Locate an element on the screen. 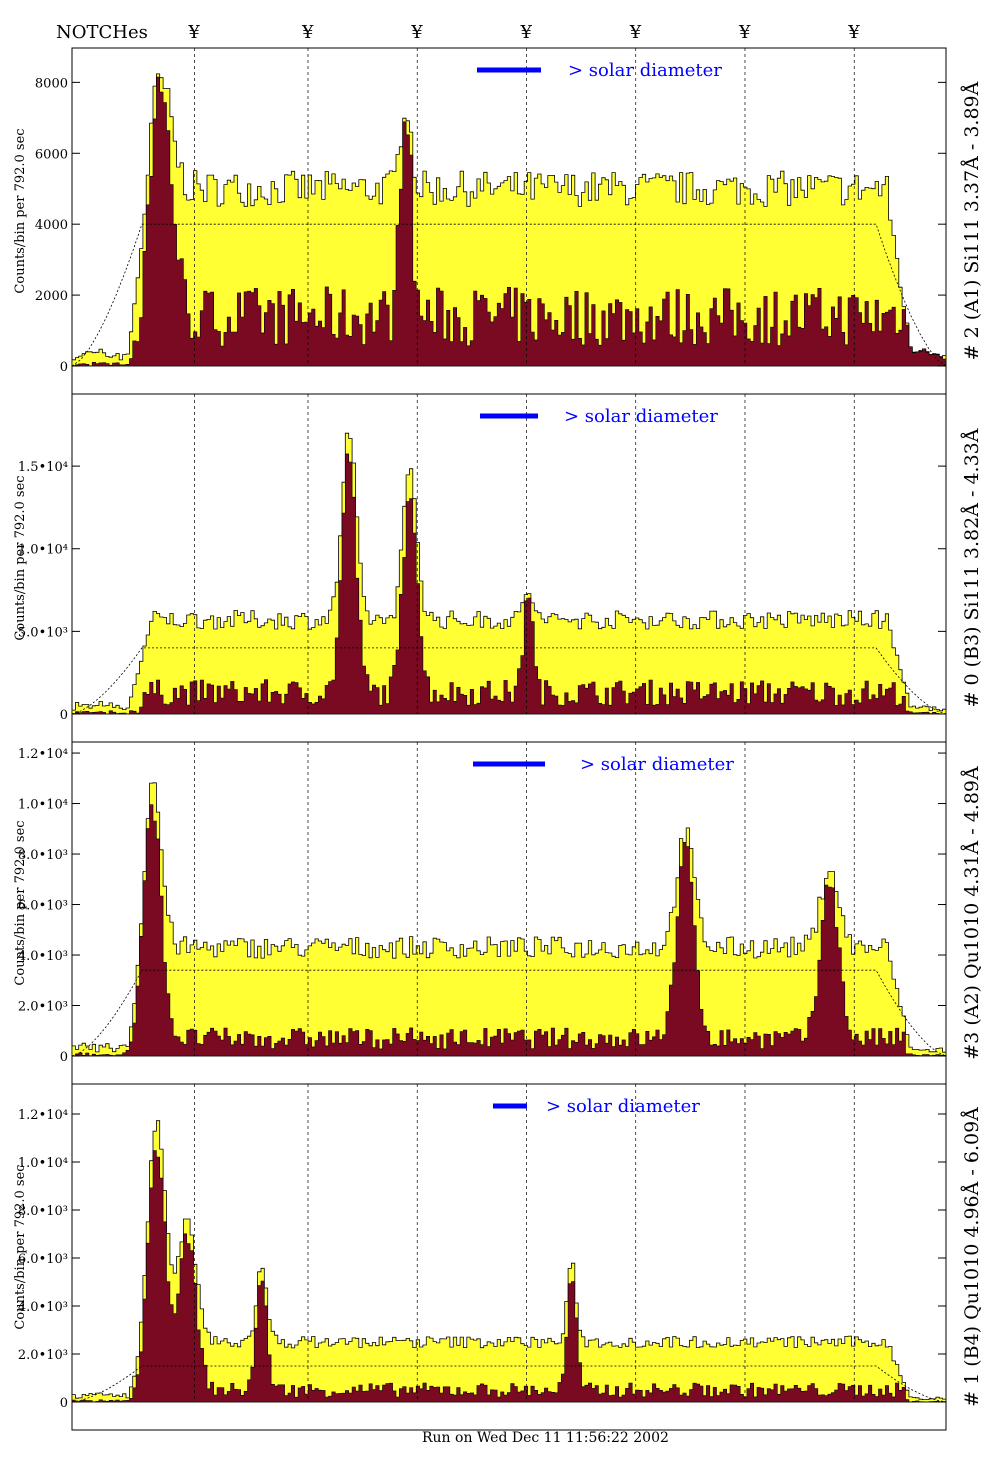  notch-markers: ¥ ¥ ¥ ¥ ¥ ¥ ¥ is located at coordinates (523, 32).